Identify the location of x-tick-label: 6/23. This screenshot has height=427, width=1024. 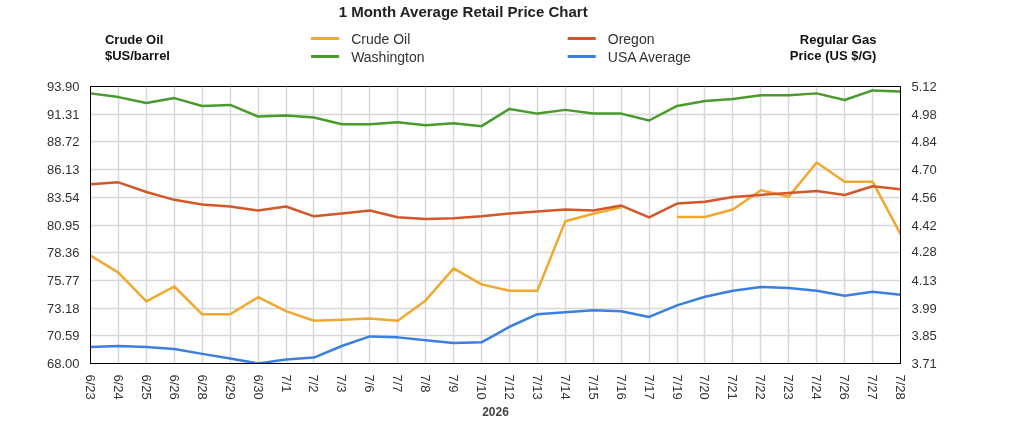
(90, 387).